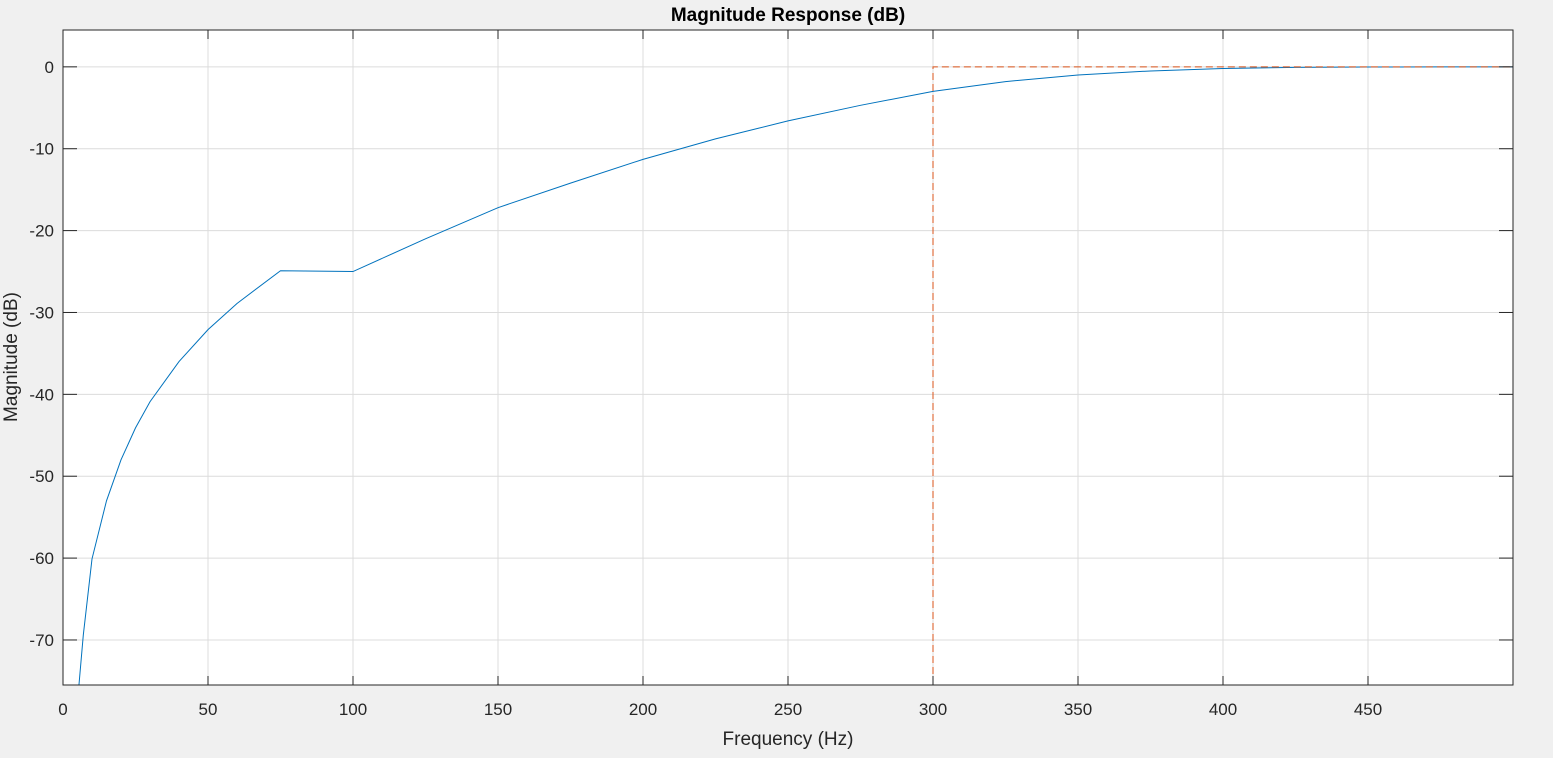 The height and width of the screenshot is (758, 1553). I want to click on x-tick-label: 200, so click(643, 709).